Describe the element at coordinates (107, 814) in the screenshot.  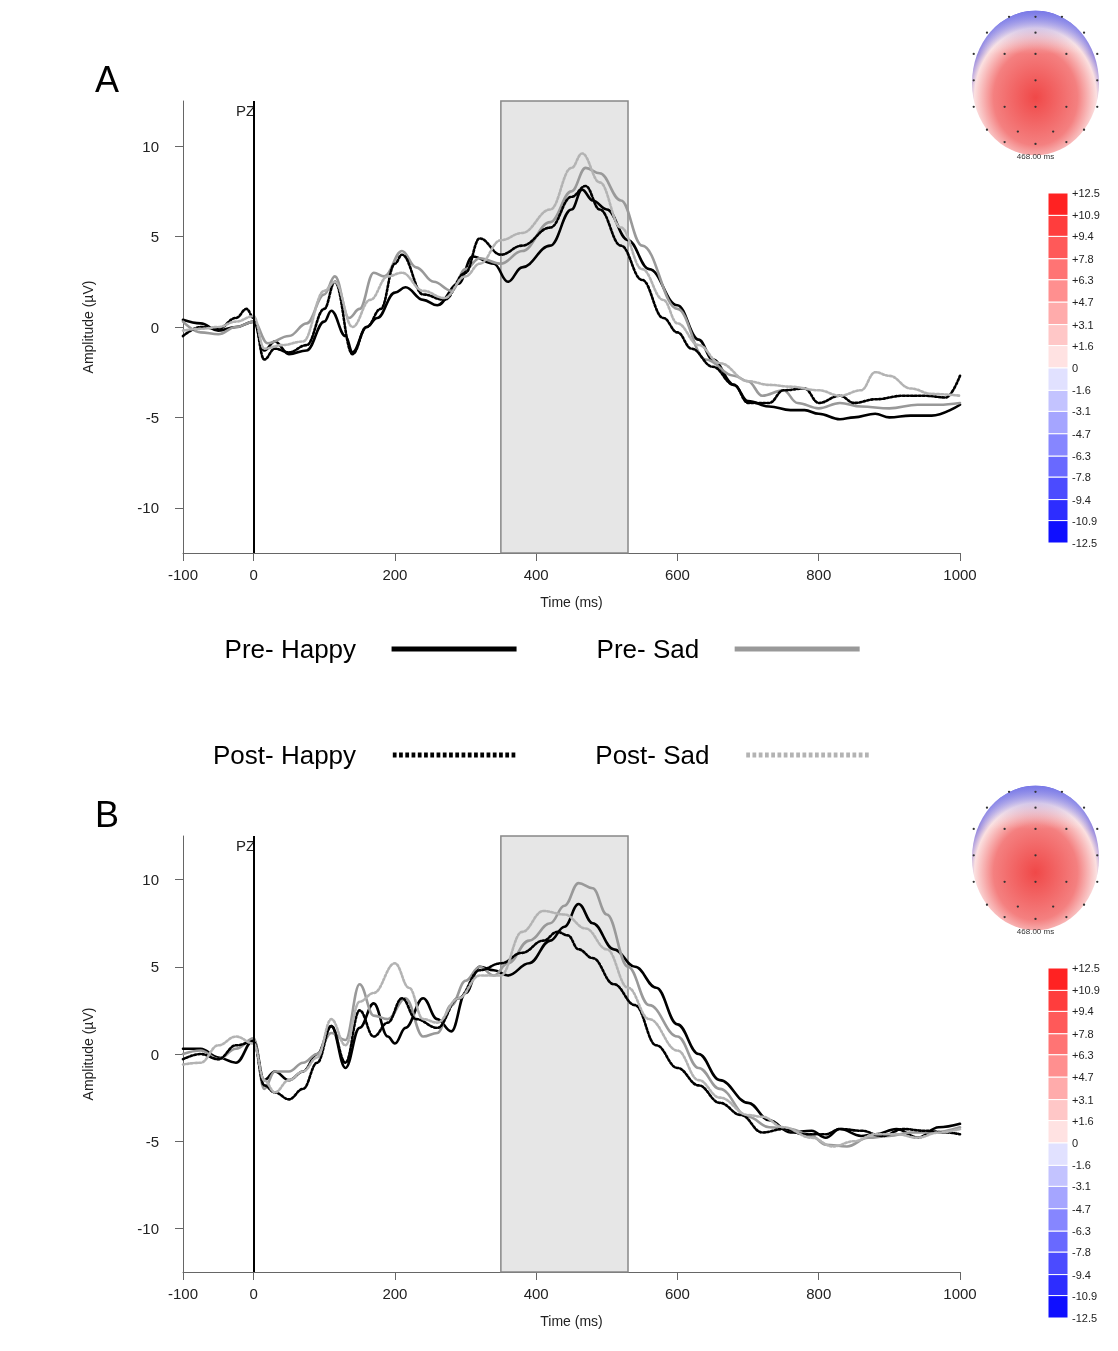
I see `chart-title: B` at that location.